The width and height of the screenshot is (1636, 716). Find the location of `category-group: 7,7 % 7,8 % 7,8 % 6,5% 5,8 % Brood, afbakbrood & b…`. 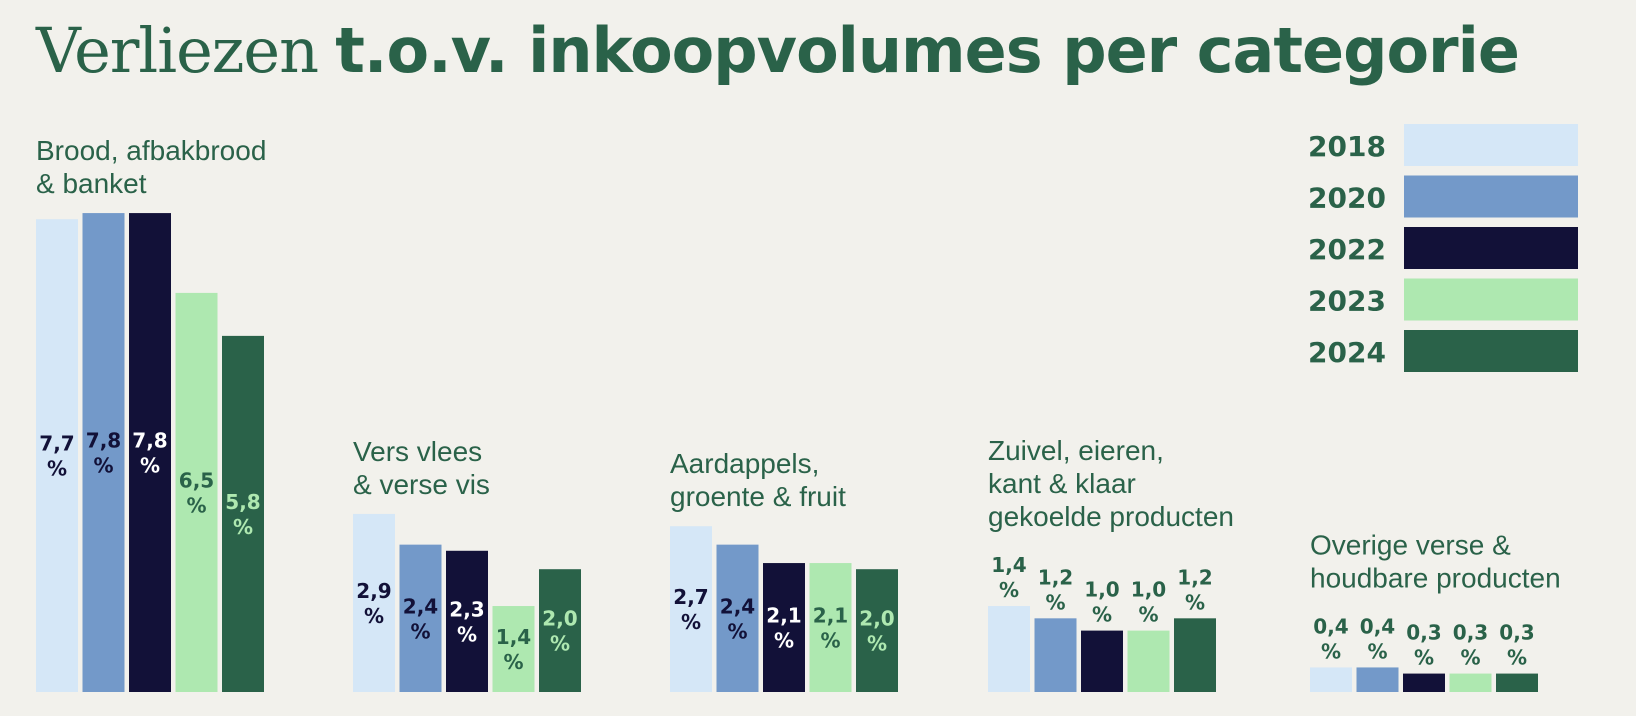

category-group: 7,7 % 7,8 % 7,8 % 6,5% 5,8 % Brood, afbakbrood & b… is located at coordinates (151, 413).